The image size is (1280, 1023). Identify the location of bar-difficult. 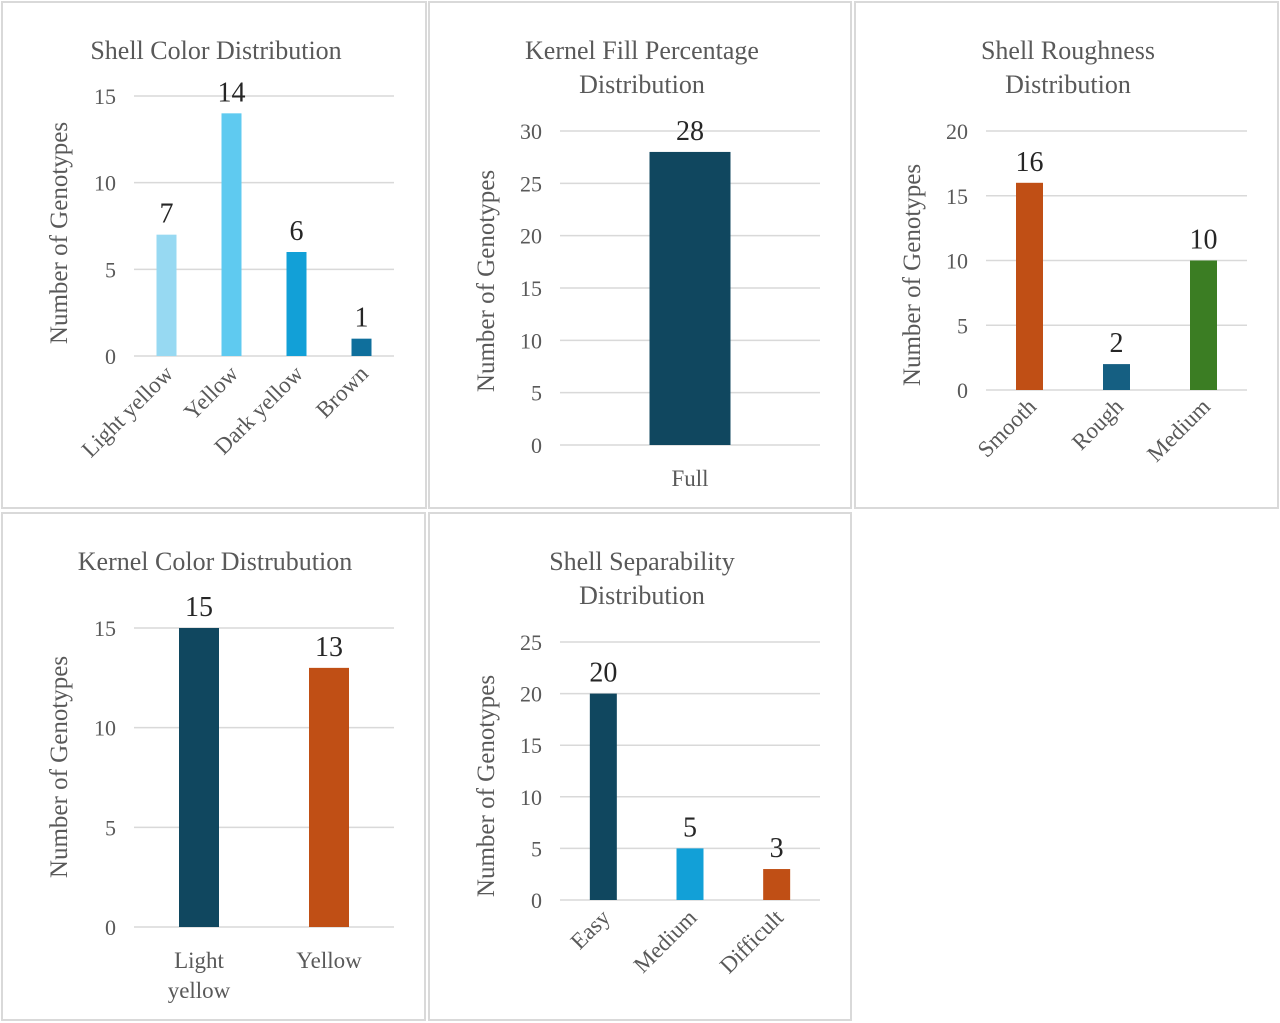
(777, 884).